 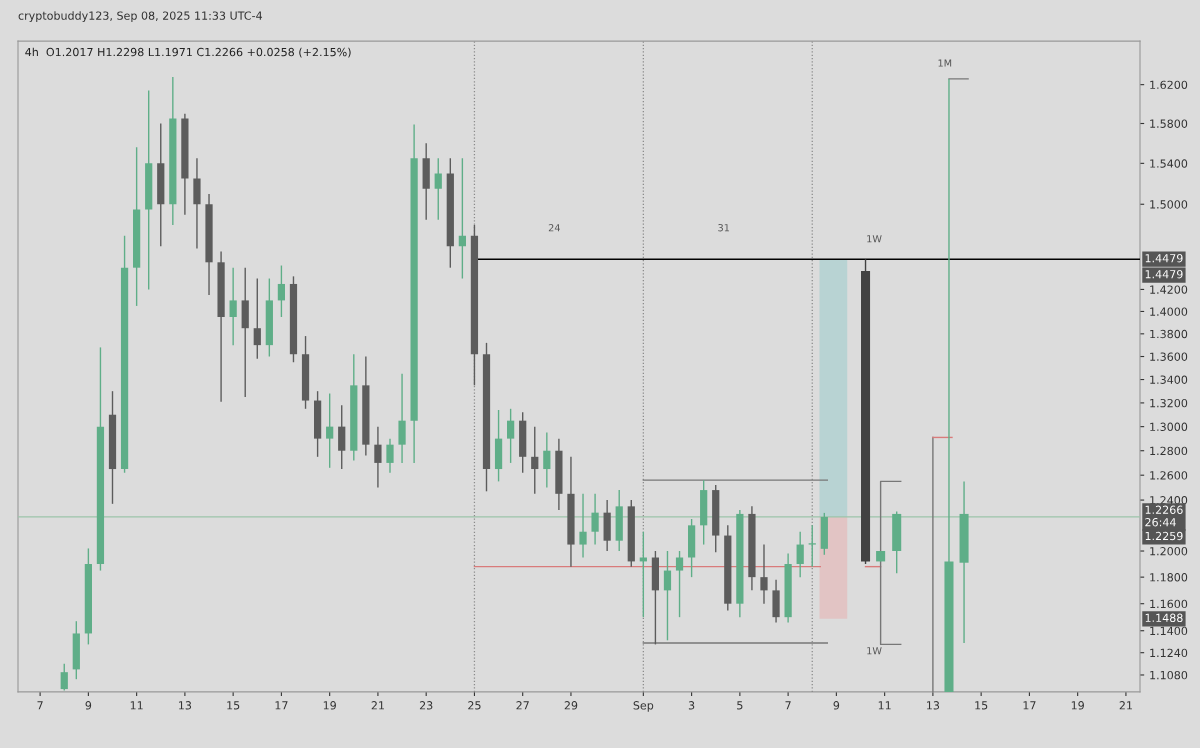 What do you see at coordinates (571, 705) in the screenshot?
I see `x-tick-label: 29` at bounding box center [571, 705].